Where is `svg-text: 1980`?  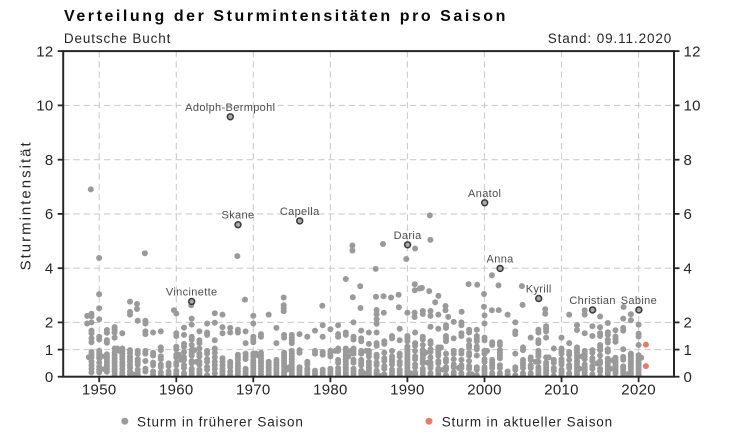
svg-text: 1980 is located at coordinates (330, 390).